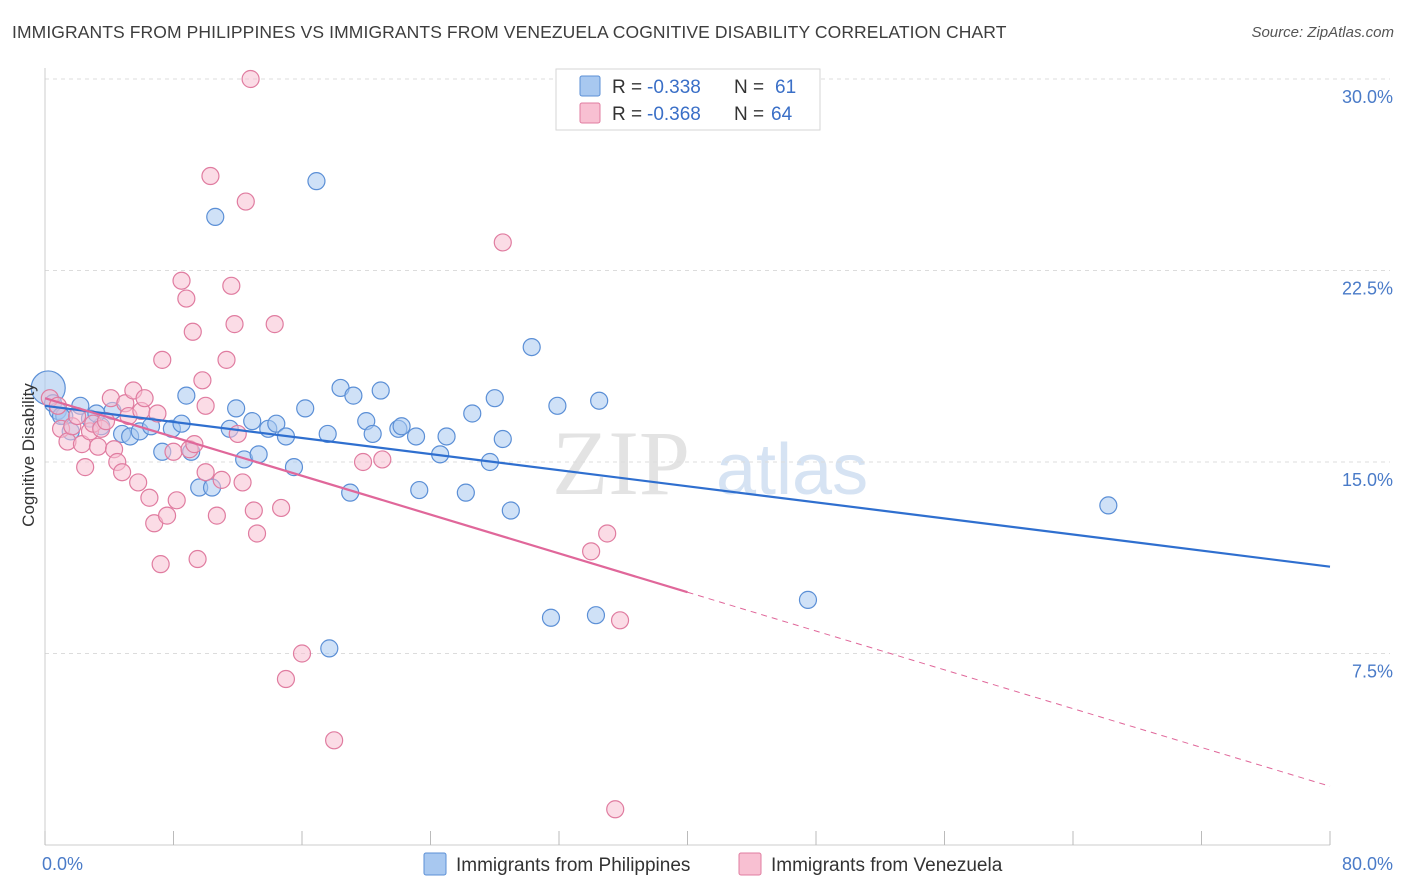  I want to click on stats-r-label-philippines: R =, so click(627, 87).